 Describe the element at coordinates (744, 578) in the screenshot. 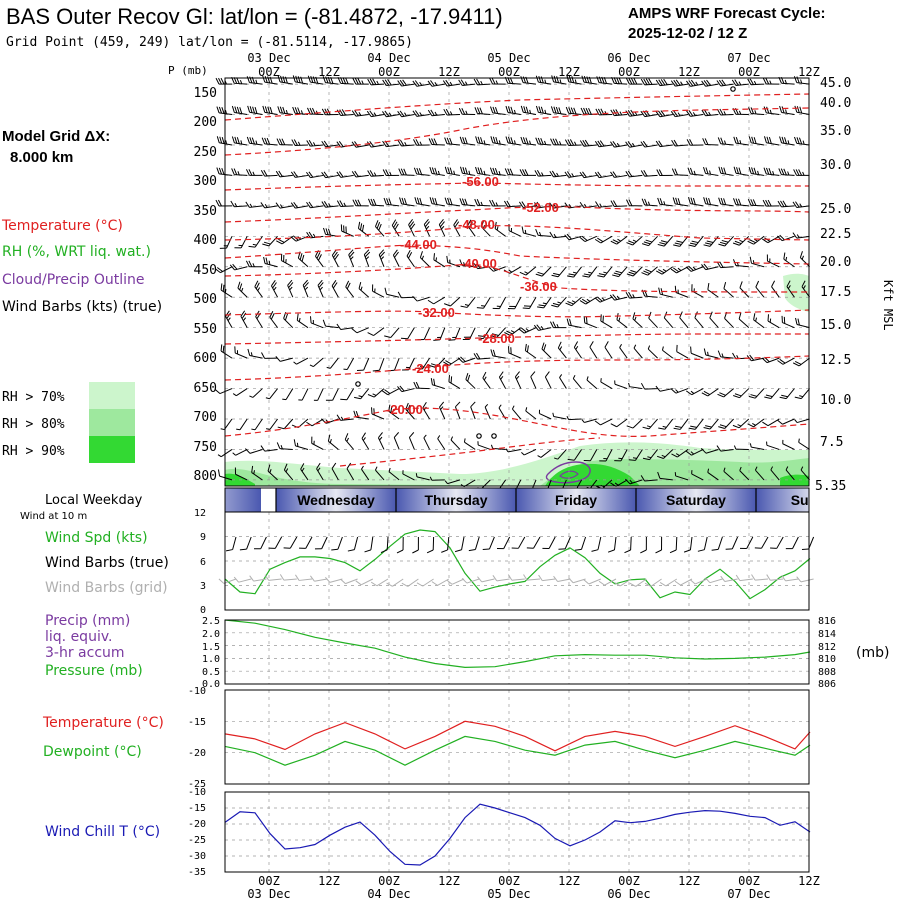

I see `surface-wind-barb-grid` at that location.